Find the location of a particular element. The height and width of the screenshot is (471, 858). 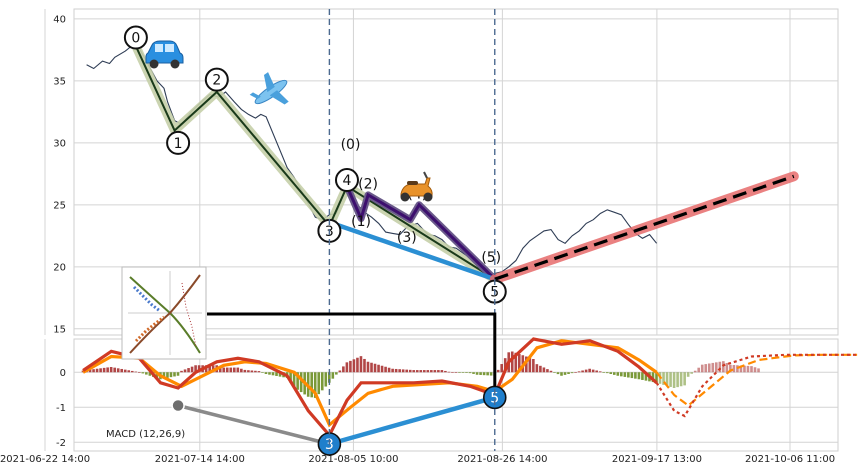

x-tick-label: 2021-08-05 10:00 is located at coordinates (353, 459).